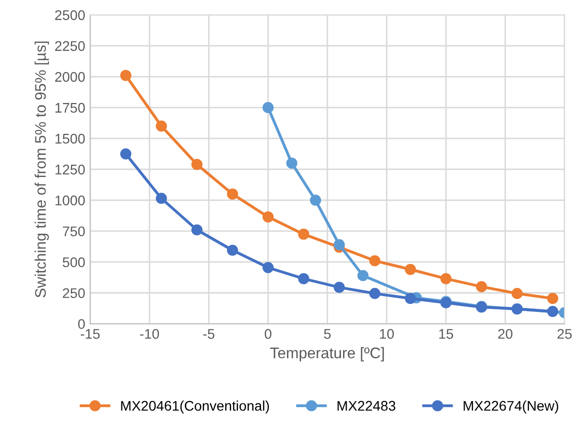 Image resolution: width=582 pixels, height=426 pixels. What do you see at coordinates (81, 324) in the screenshot?
I see `y-tick-label: 0` at bounding box center [81, 324].